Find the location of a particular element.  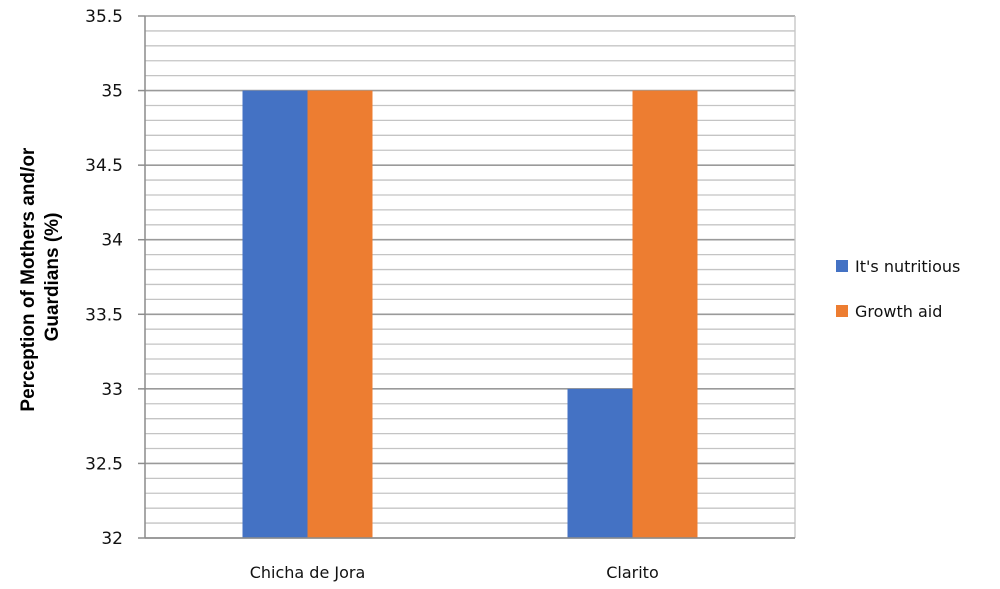

y-axis-label-line-1: Perception of Mothers and/or is located at coordinates (28, 279).